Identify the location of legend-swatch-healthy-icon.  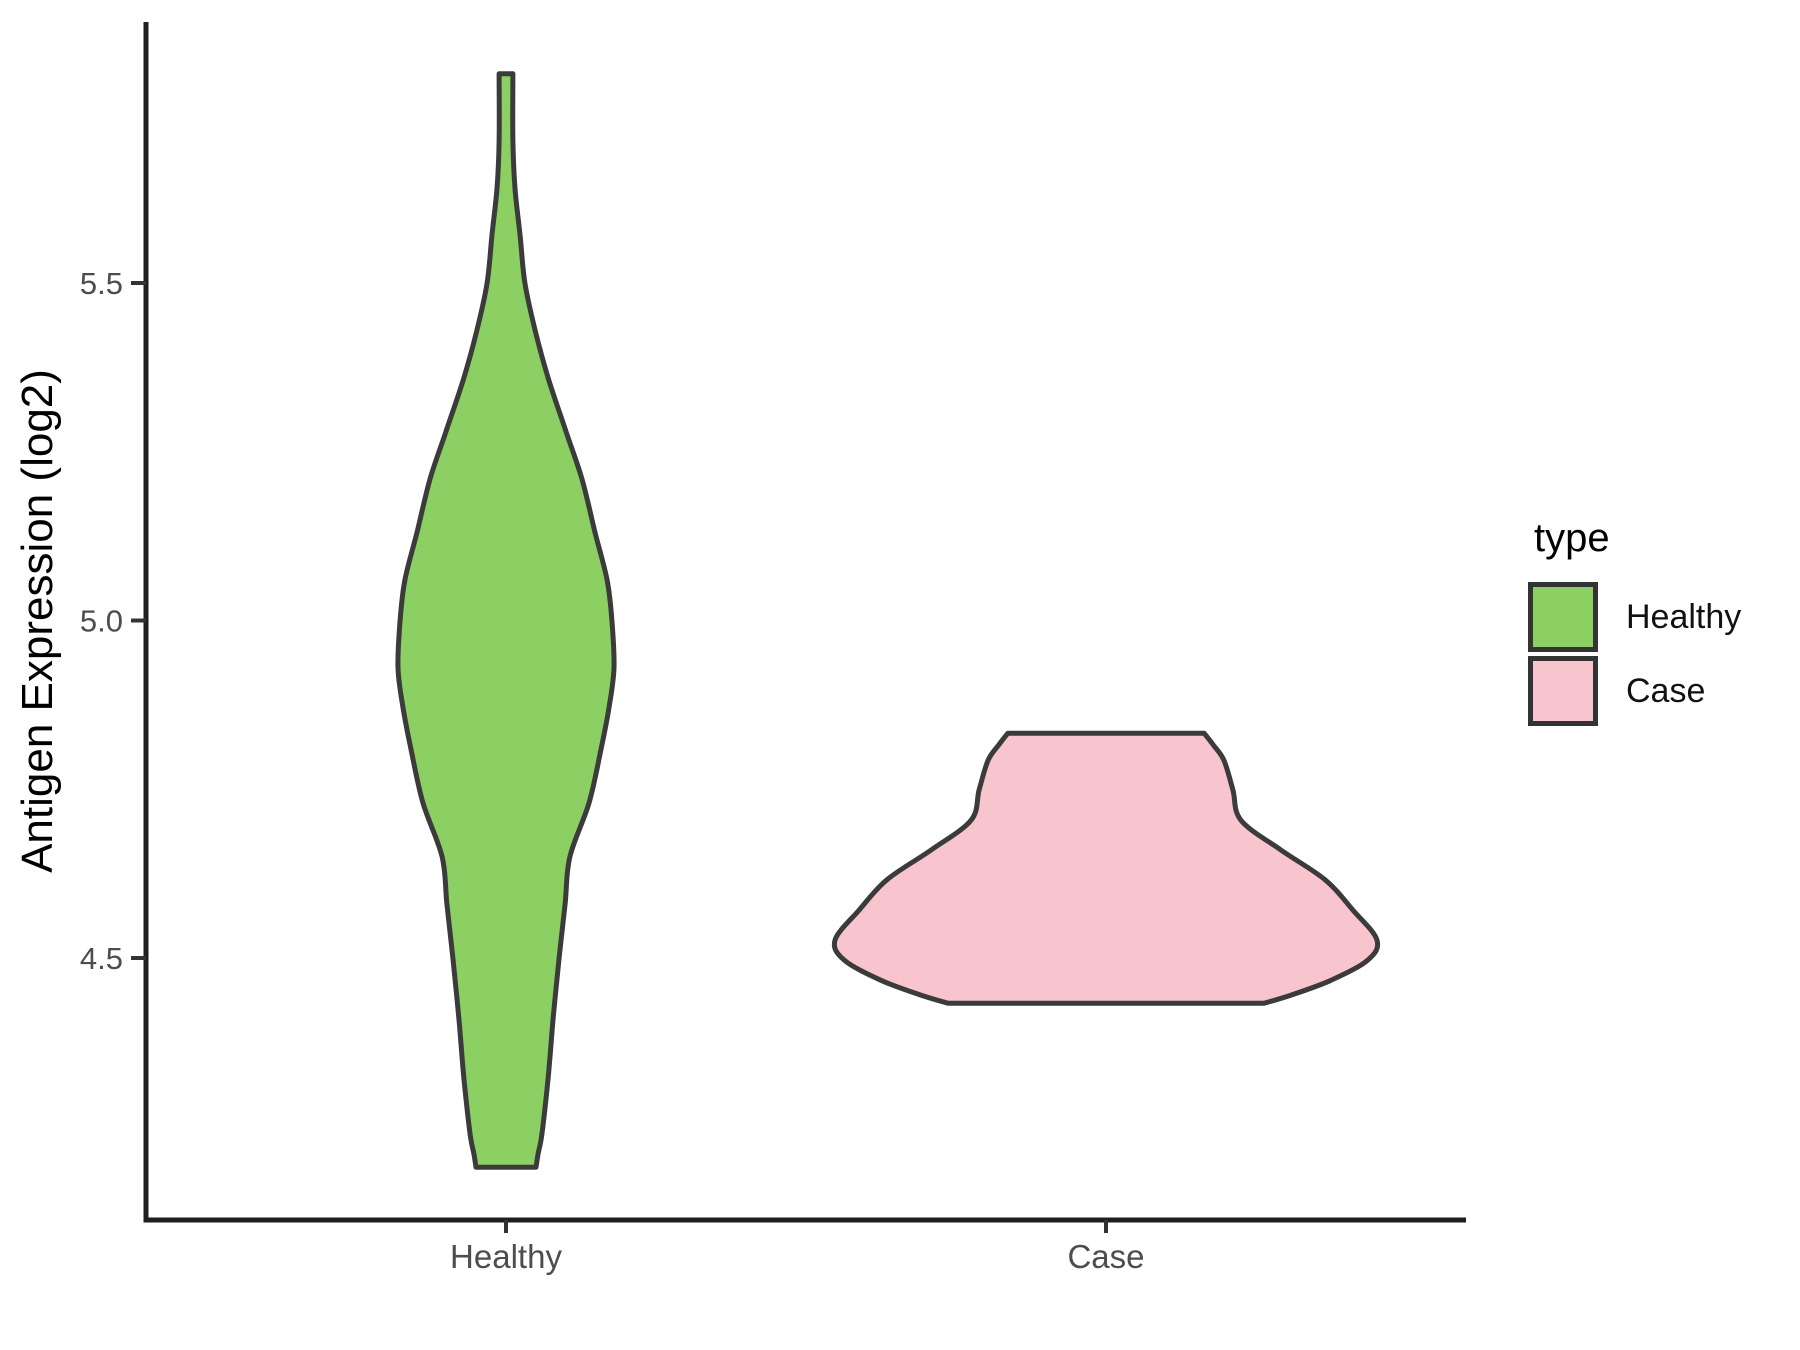
(1563, 617).